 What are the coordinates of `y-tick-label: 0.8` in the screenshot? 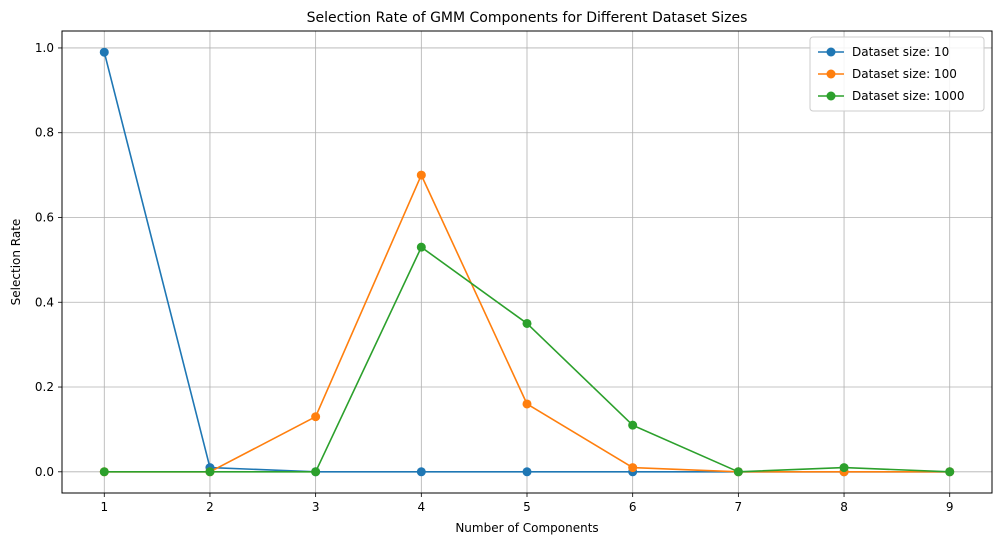 It's located at (44, 133).